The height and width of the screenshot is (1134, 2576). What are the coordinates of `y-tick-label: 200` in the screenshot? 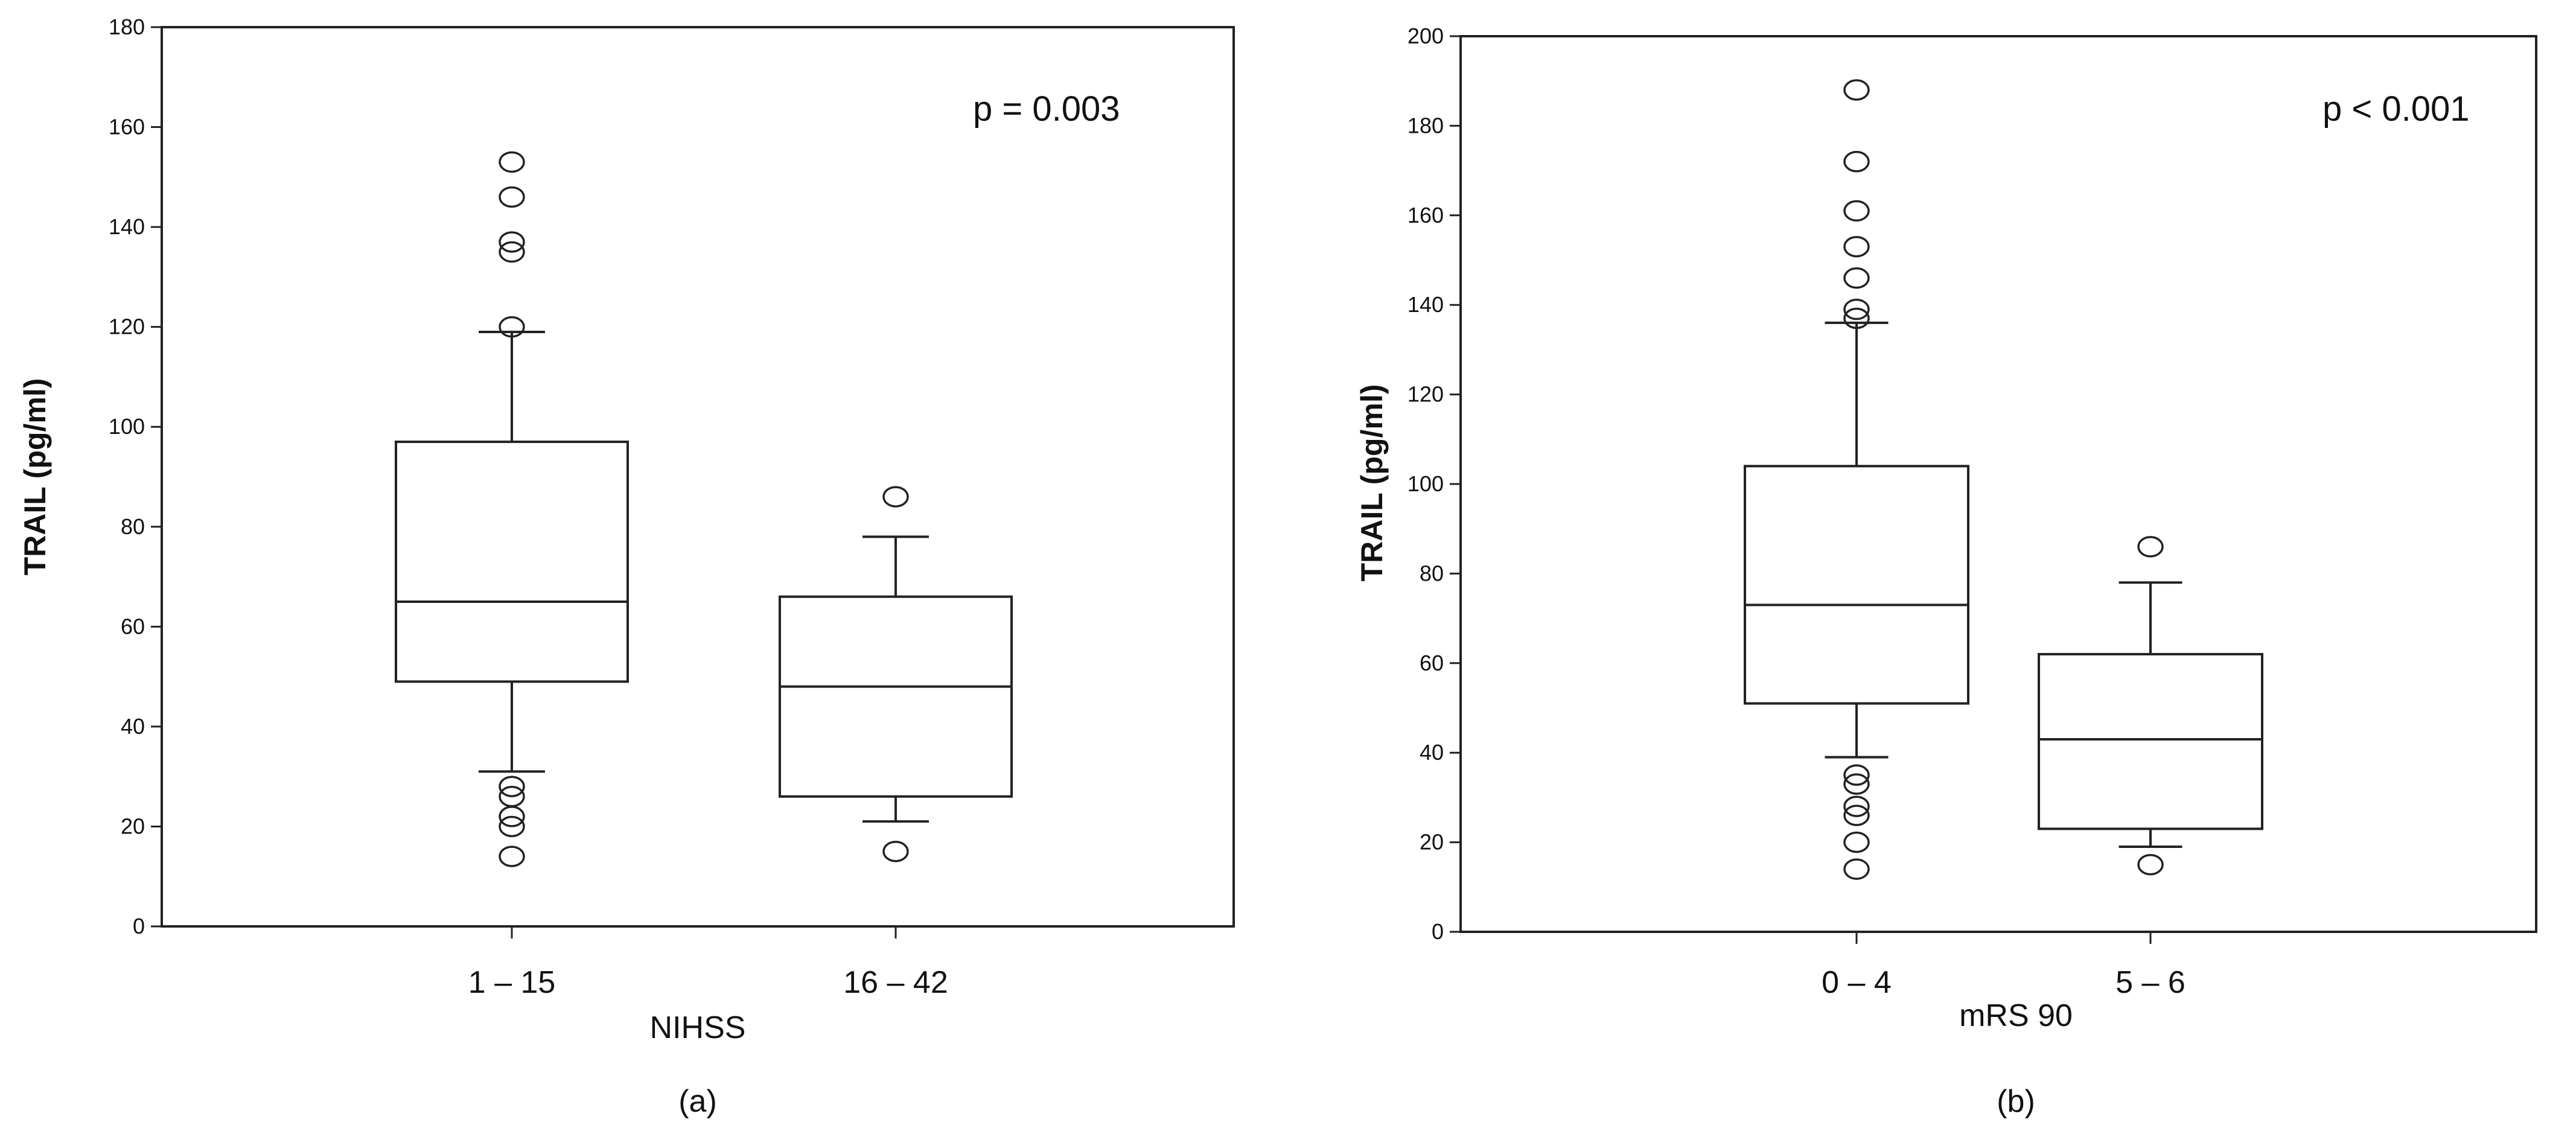 It's located at (1426, 36).